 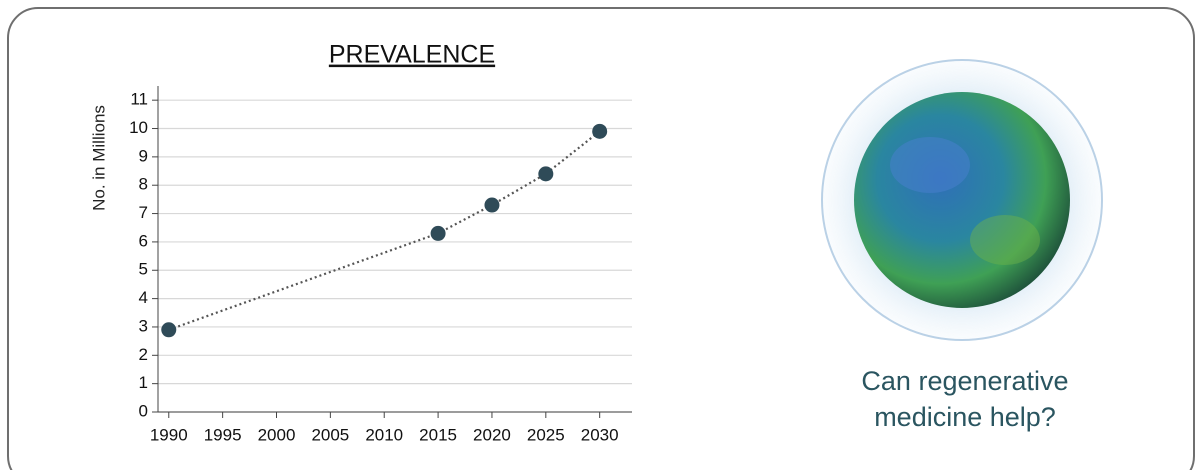 I want to click on y-tick-label: 9, so click(x=143, y=155).